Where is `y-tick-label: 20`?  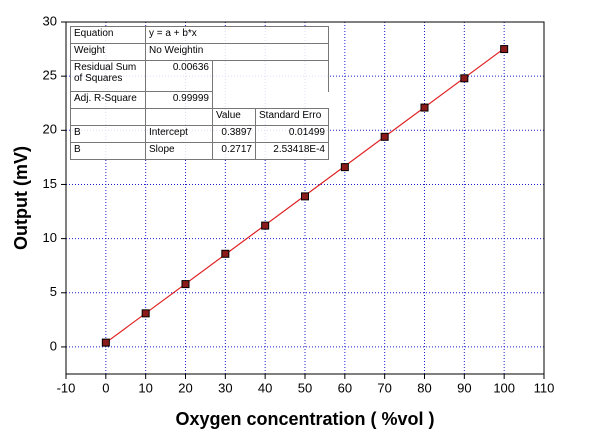 y-tick-label: 20 is located at coordinates (50, 129).